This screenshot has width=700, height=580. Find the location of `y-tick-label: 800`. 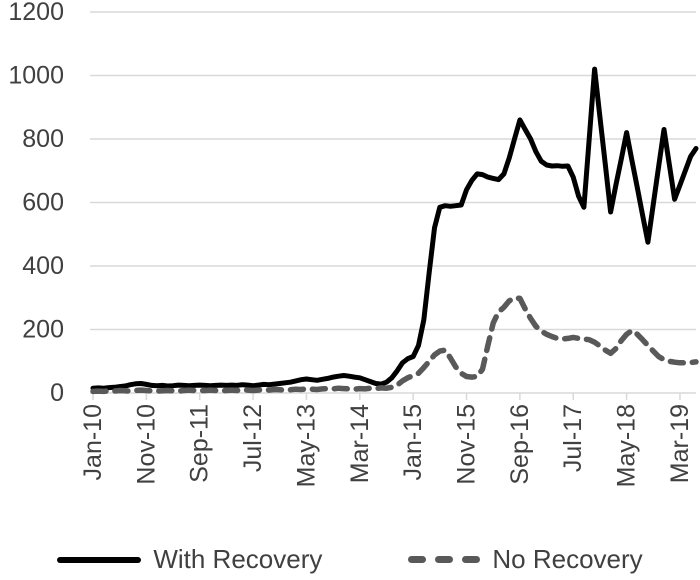

y-tick-label: 800 is located at coordinates (43, 139).